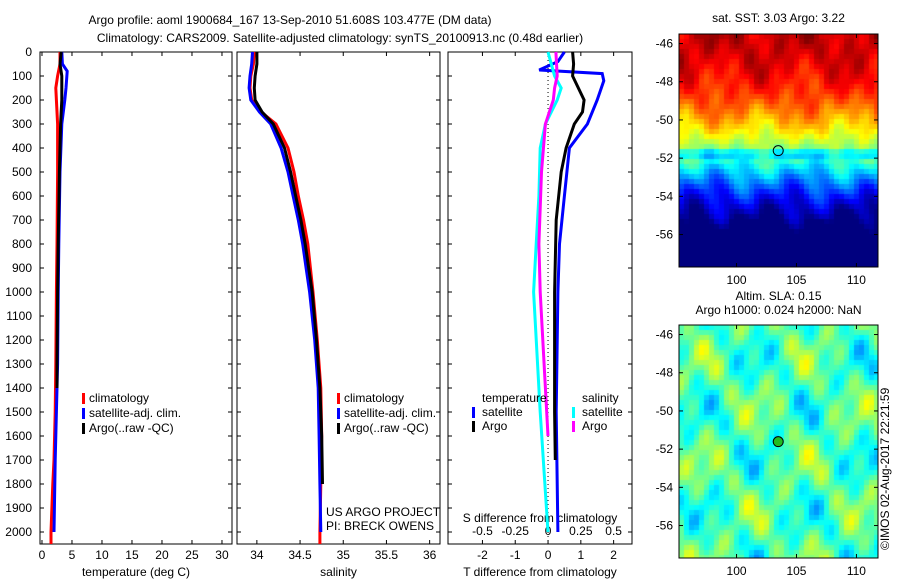 The image size is (900, 580). What do you see at coordinates (19, 316) in the screenshot?
I see `y-tick-label: 1100` at bounding box center [19, 316].